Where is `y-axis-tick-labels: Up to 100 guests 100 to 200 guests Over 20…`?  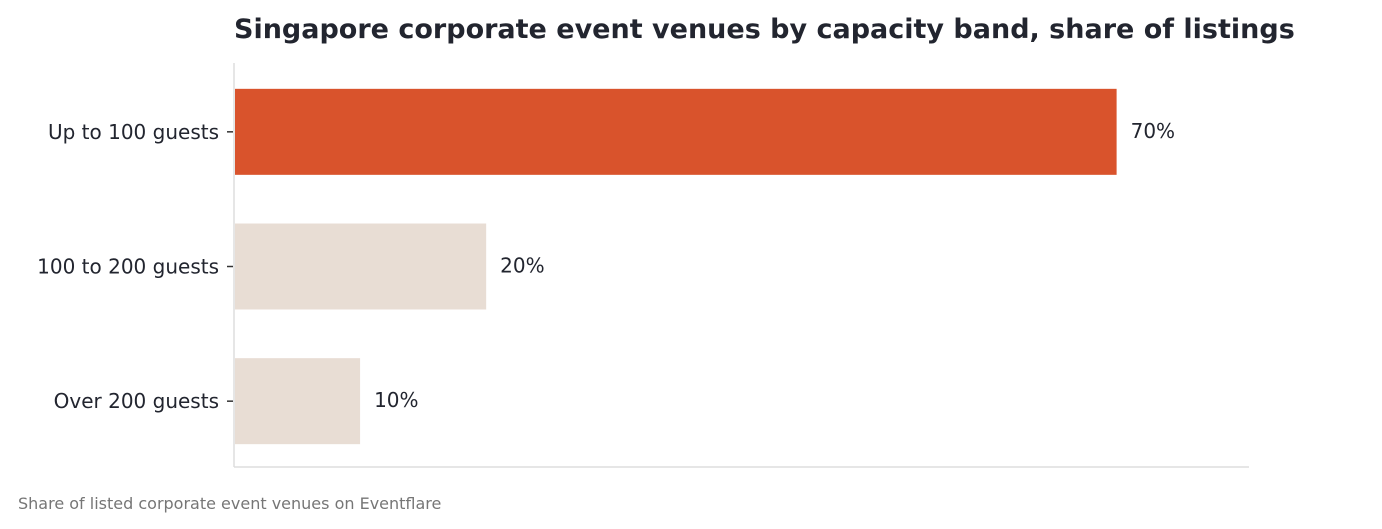
y-axis-tick-labels: Up to 100 guests 100 to 200 guests Over 20… is located at coordinates (128, 266).